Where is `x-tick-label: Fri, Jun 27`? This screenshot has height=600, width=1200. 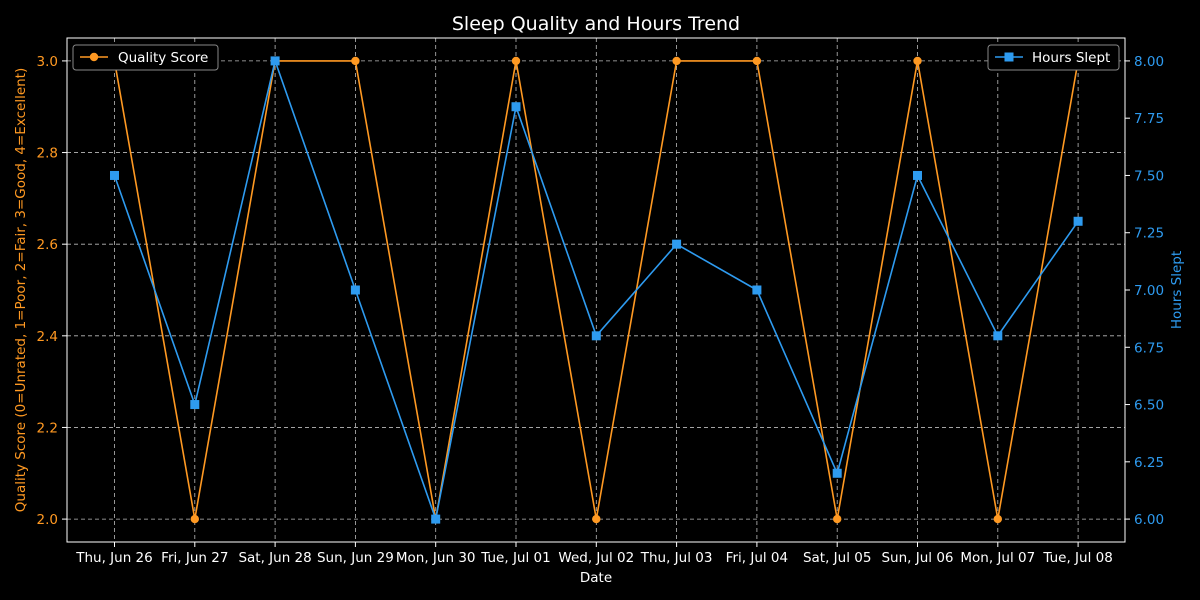 x-tick-label: Fri, Jun 27 is located at coordinates (194, 558).